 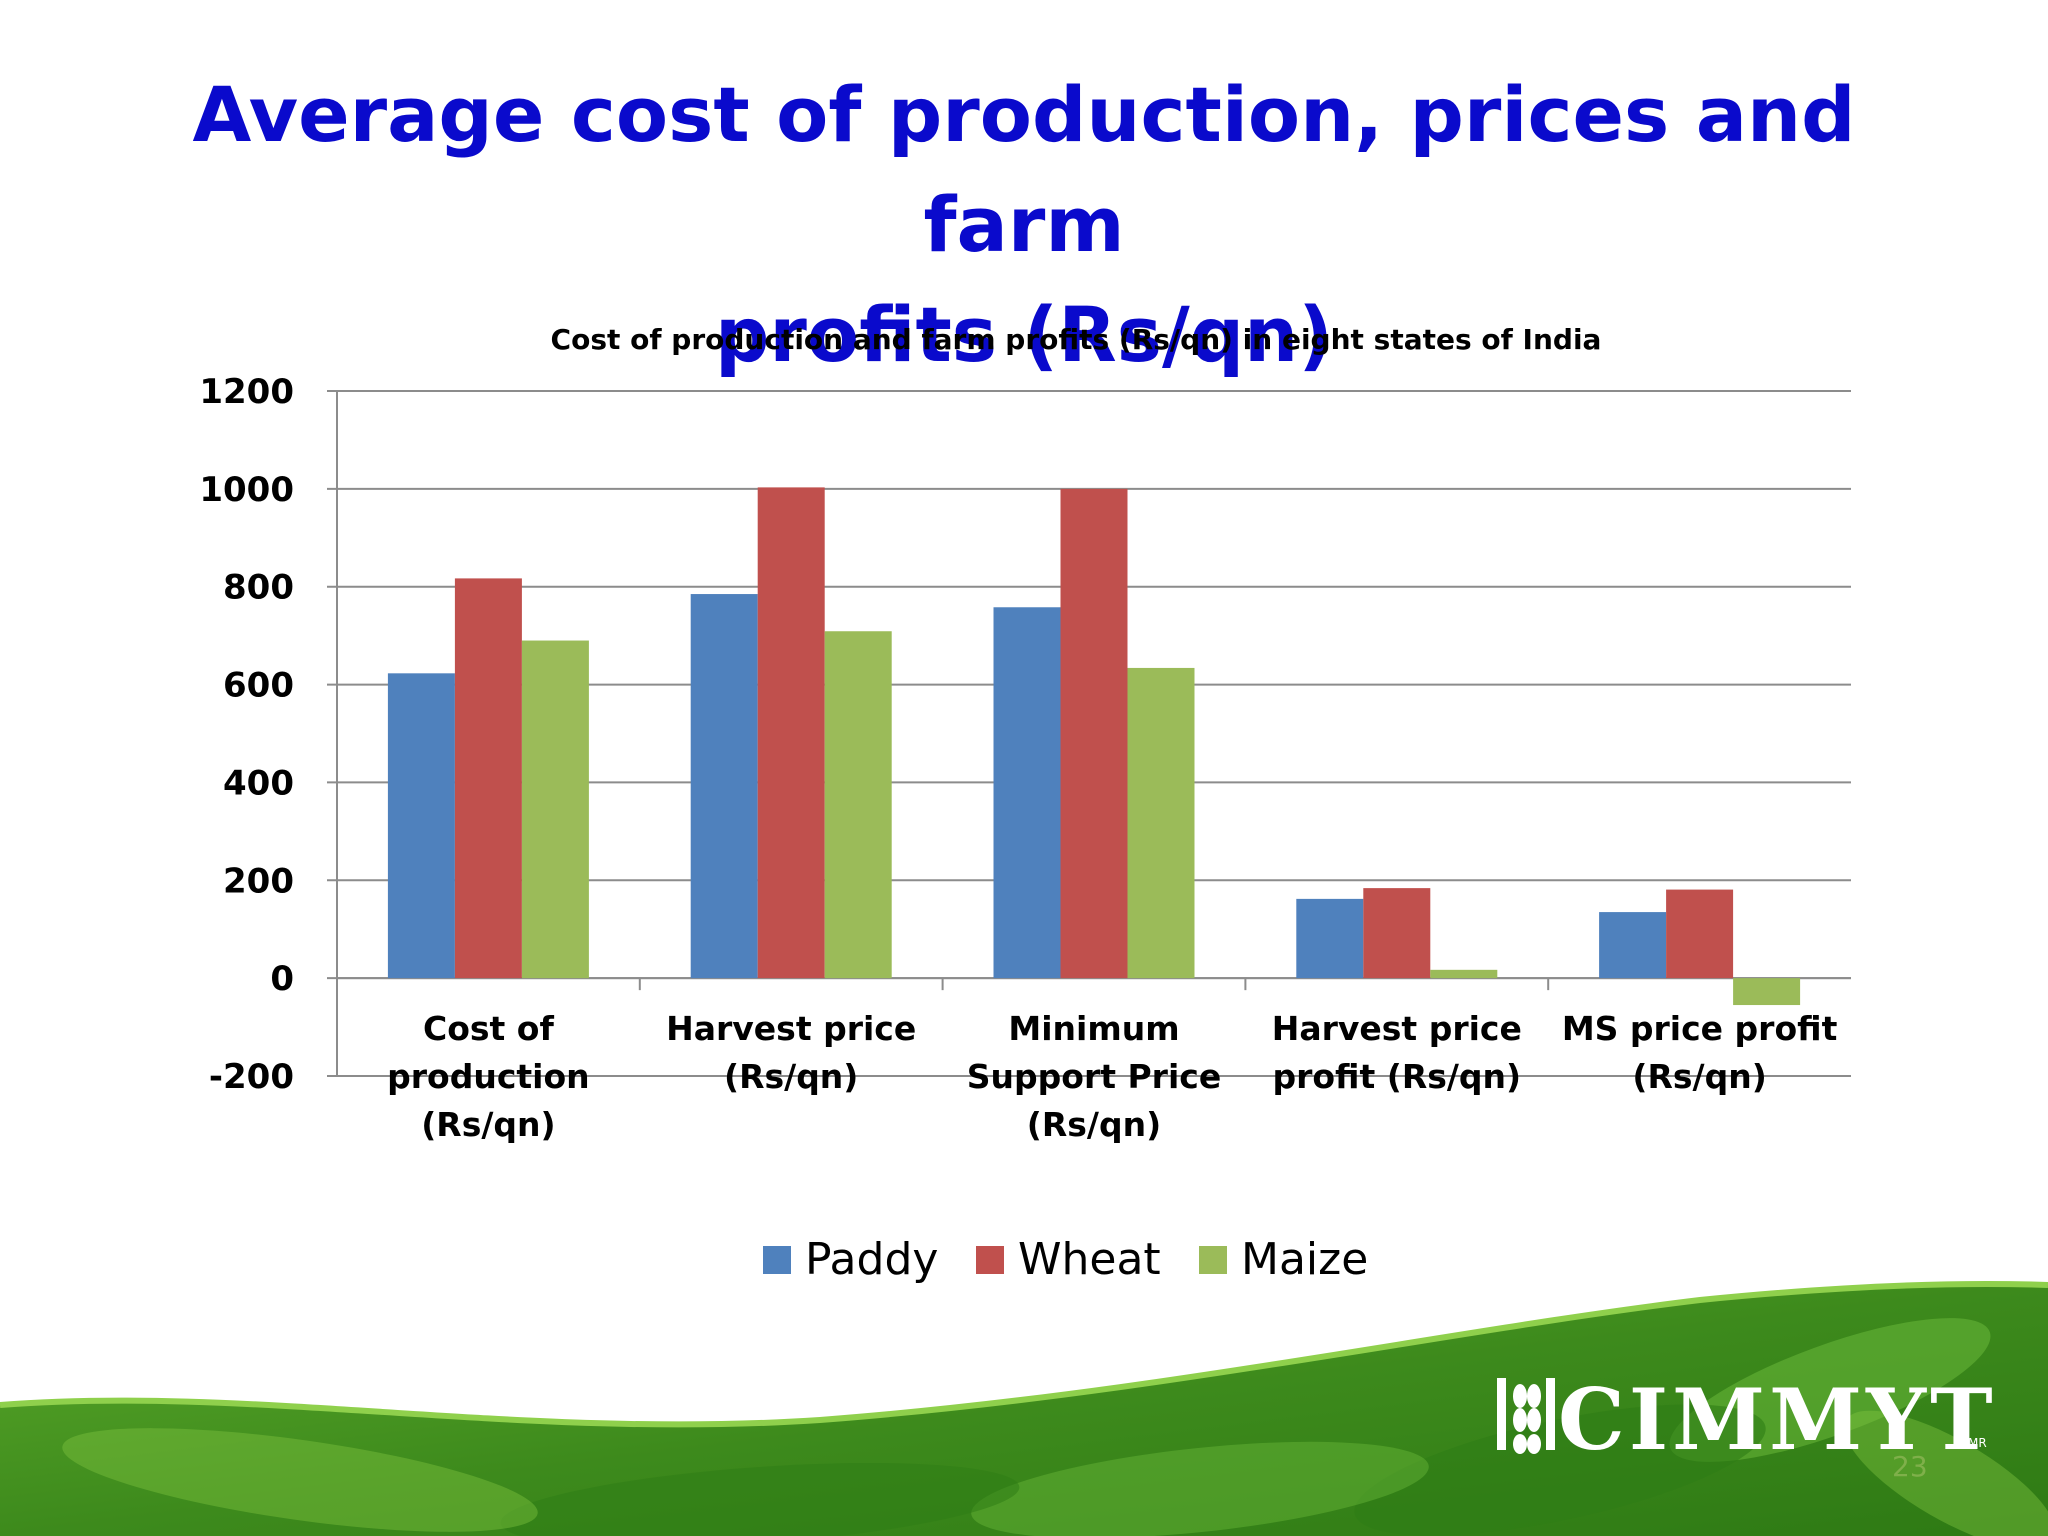 What do you see at coordinates (1213, 1260) in the screenshot?
I see `legend-swatch-maize` at bounding box center [1213, 1260].